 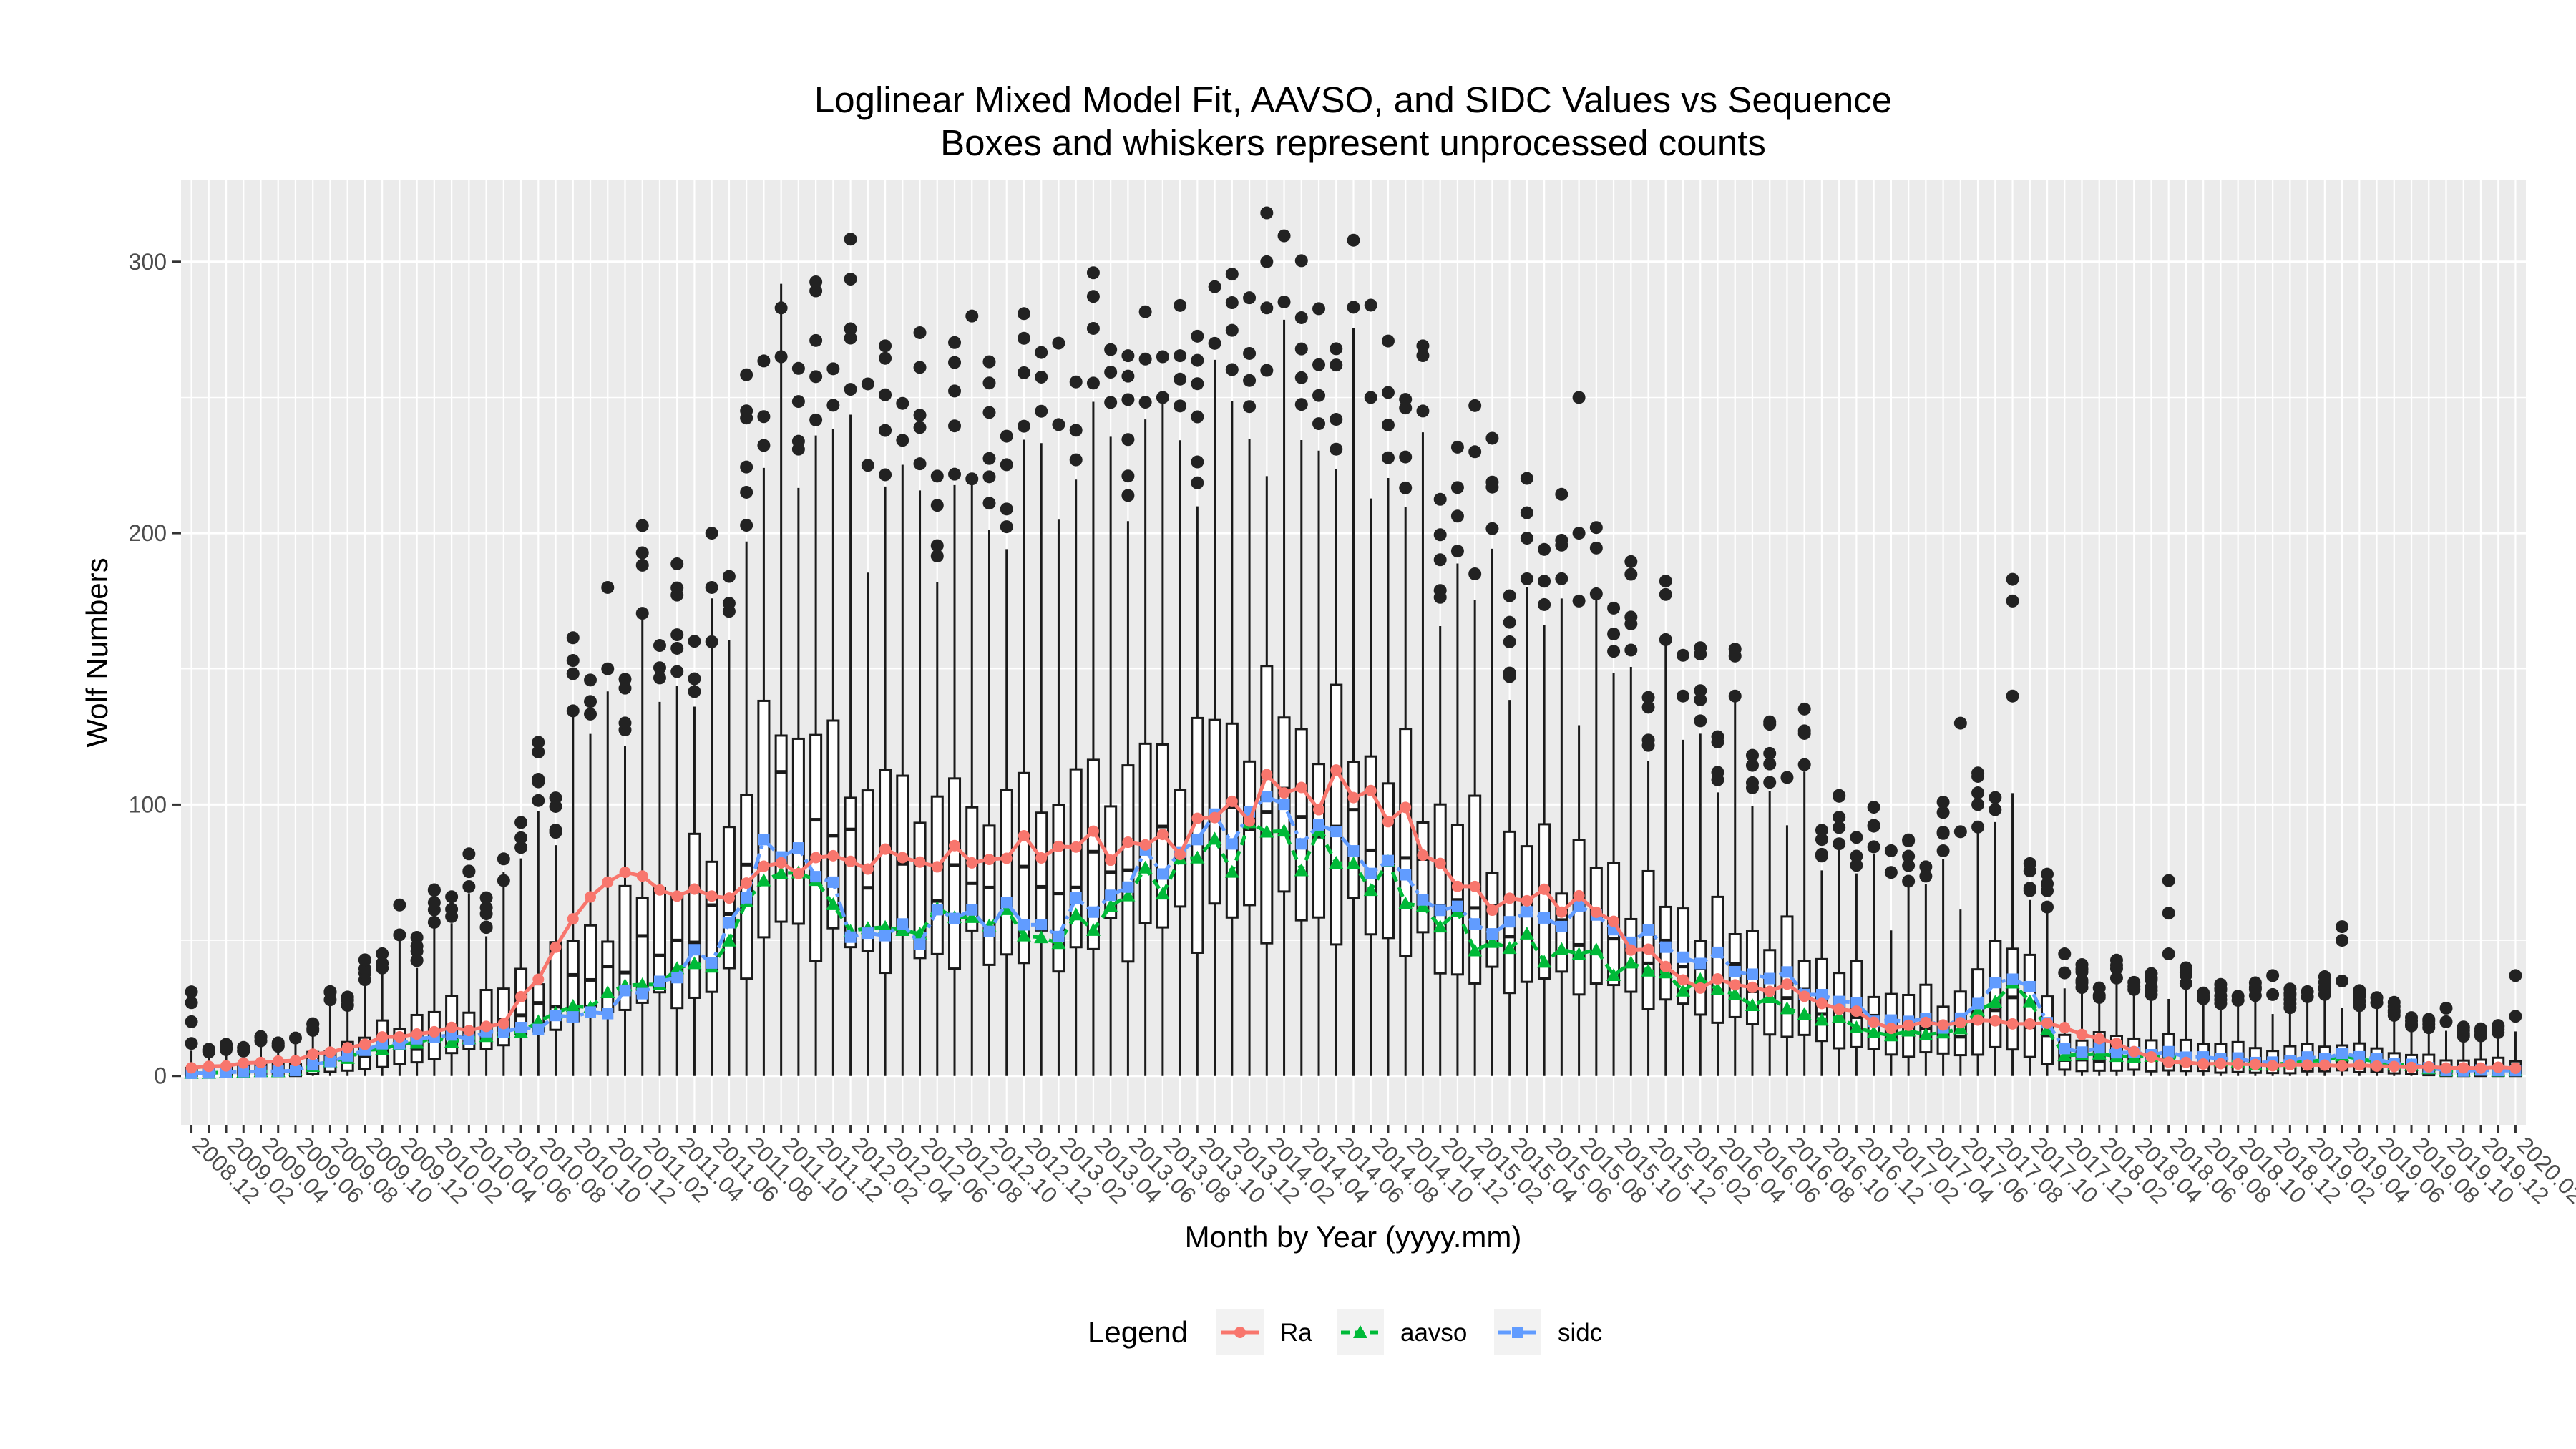 I want to click on y-tick-label: 300, so click(x=148, y=262).